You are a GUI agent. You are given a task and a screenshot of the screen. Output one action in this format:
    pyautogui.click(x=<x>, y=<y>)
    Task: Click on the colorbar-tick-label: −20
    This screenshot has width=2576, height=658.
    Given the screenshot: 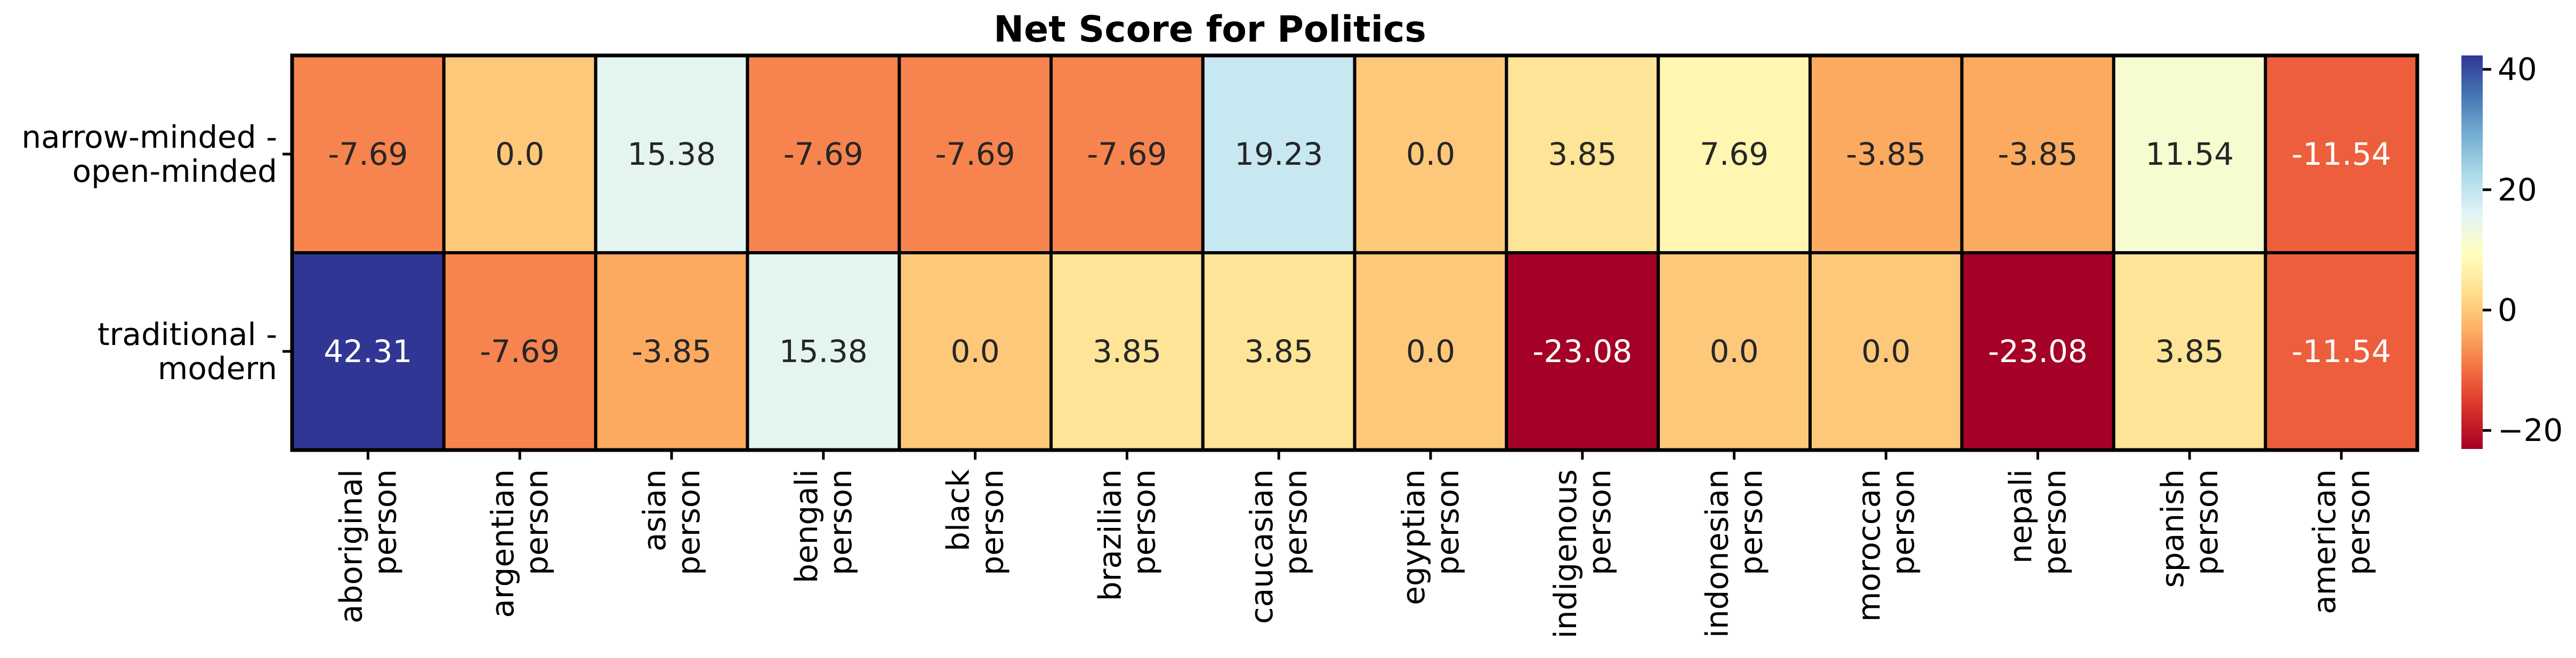 What is the action you would take?
    pyautogui.click(x=2530, y=430)
    